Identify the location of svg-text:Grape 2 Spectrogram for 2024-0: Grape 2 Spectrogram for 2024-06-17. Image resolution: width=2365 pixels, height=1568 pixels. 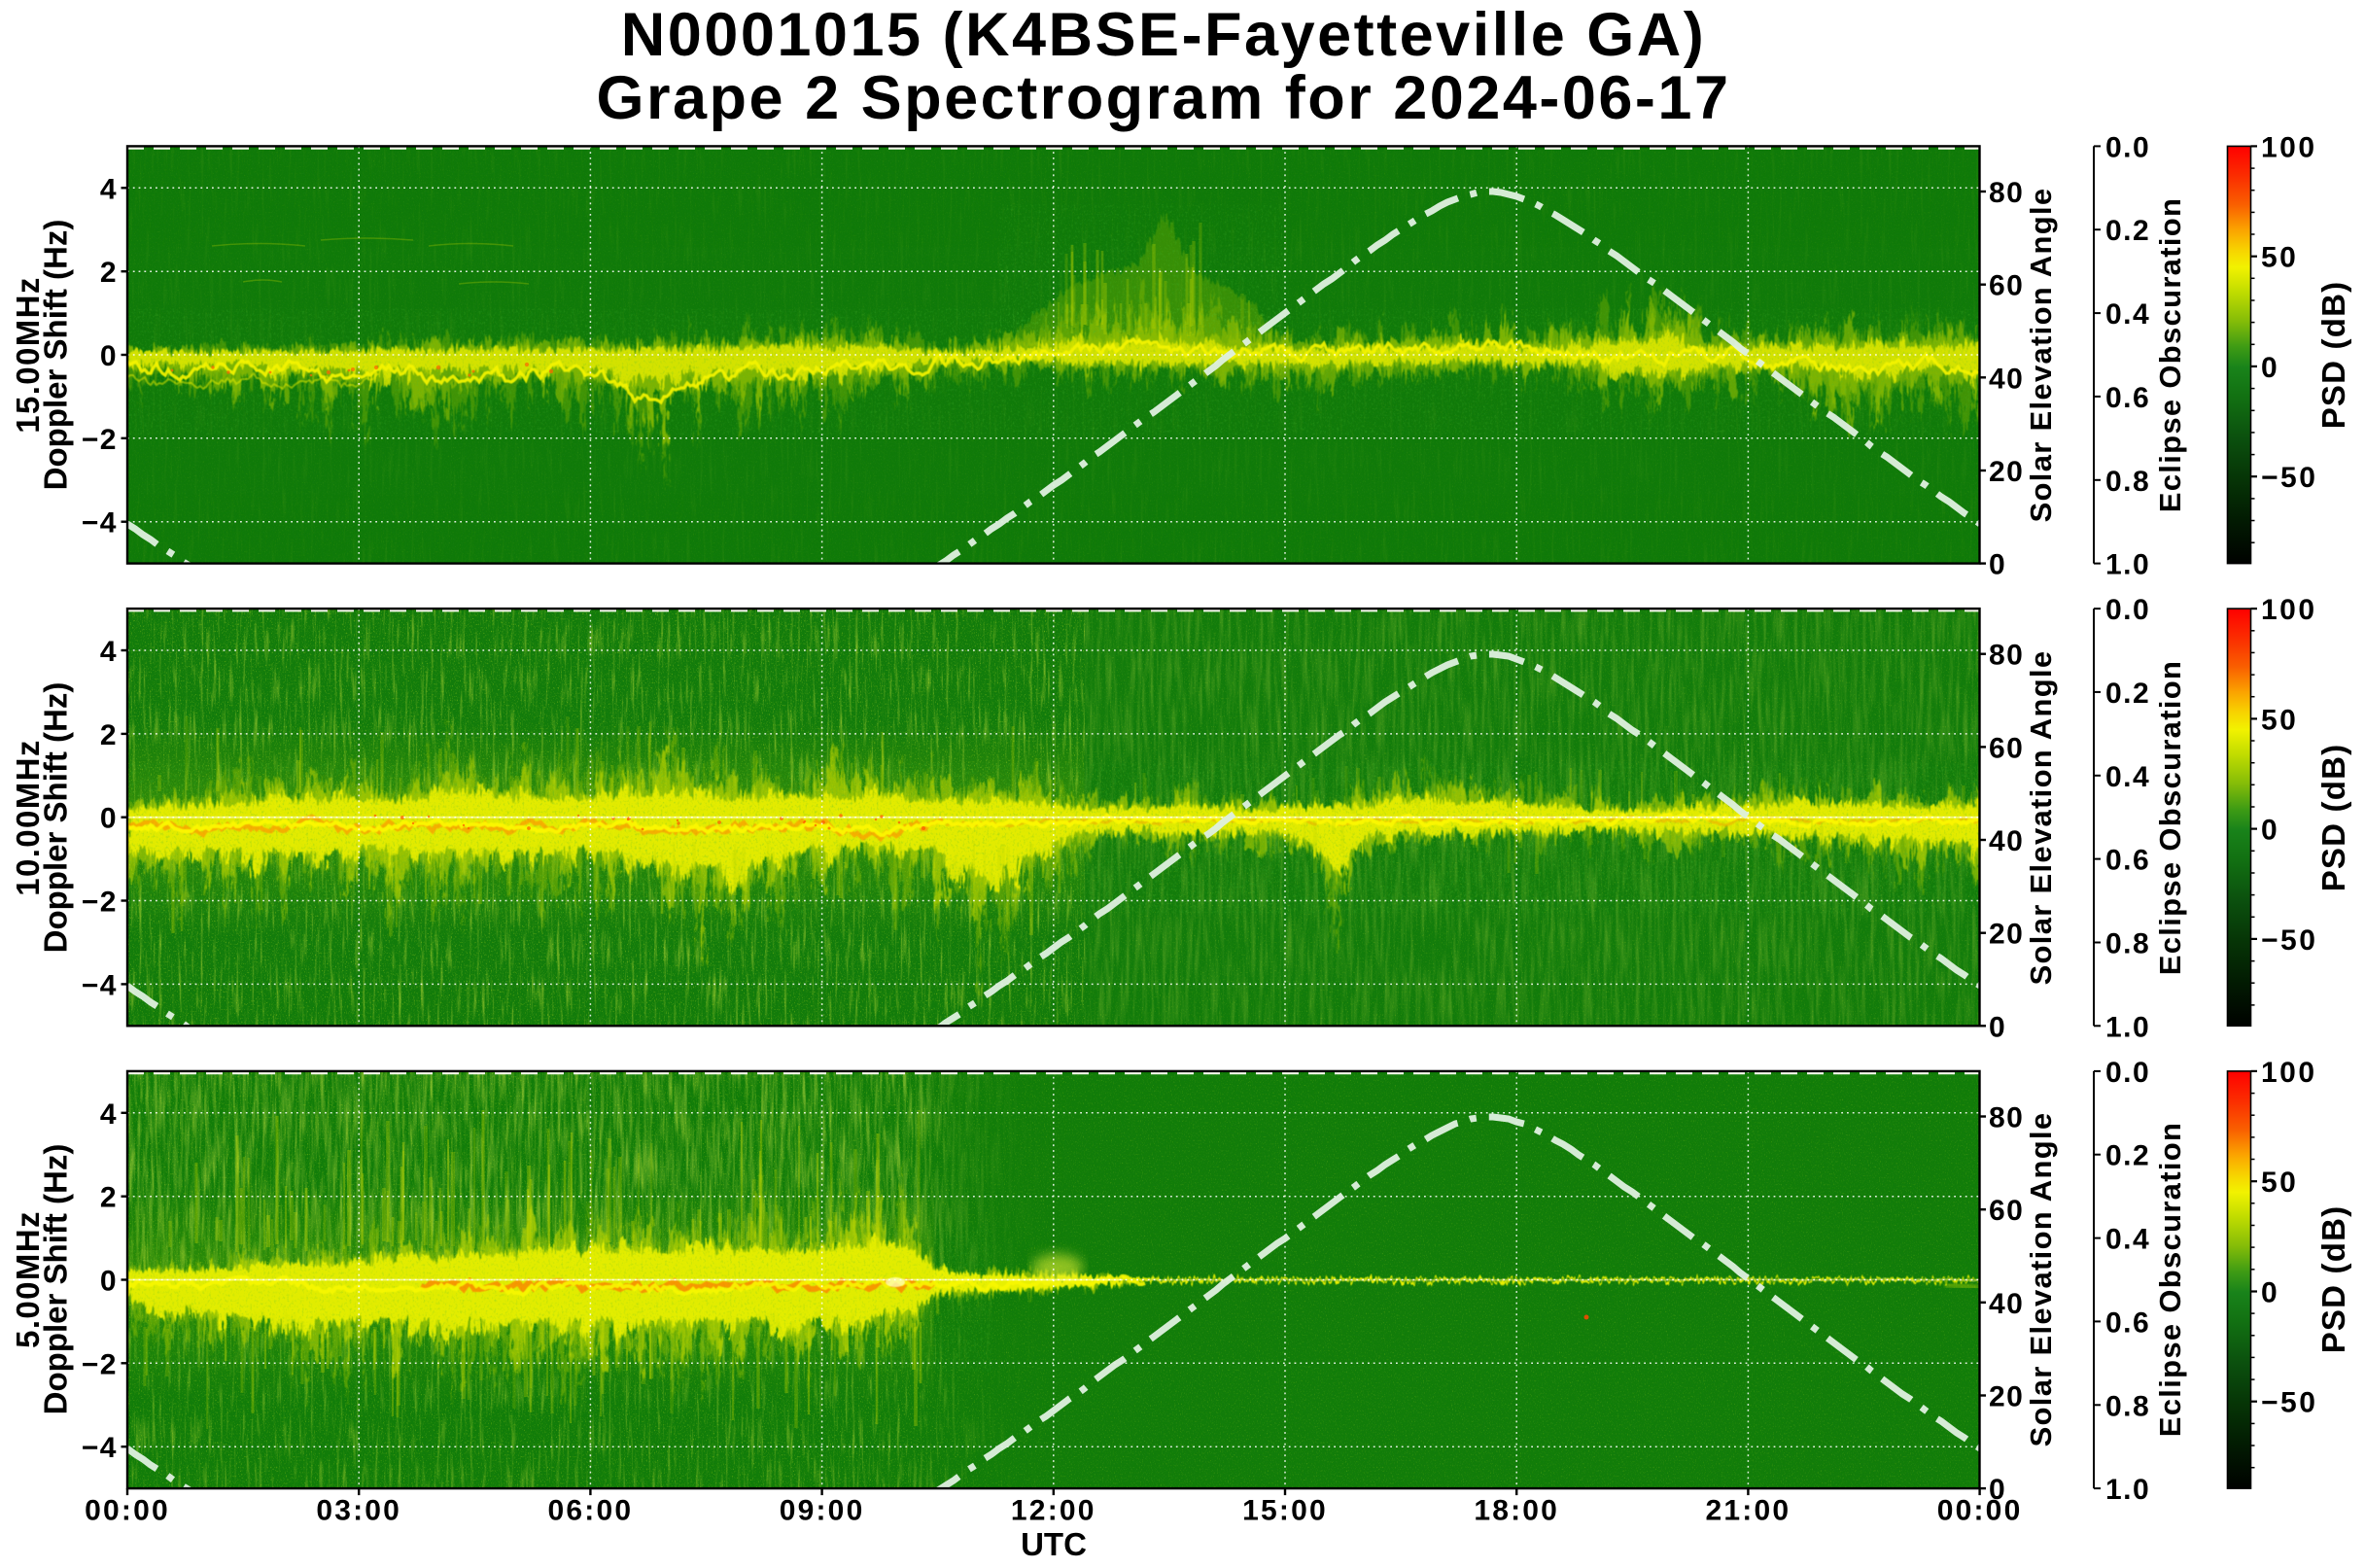
(1164, 98).